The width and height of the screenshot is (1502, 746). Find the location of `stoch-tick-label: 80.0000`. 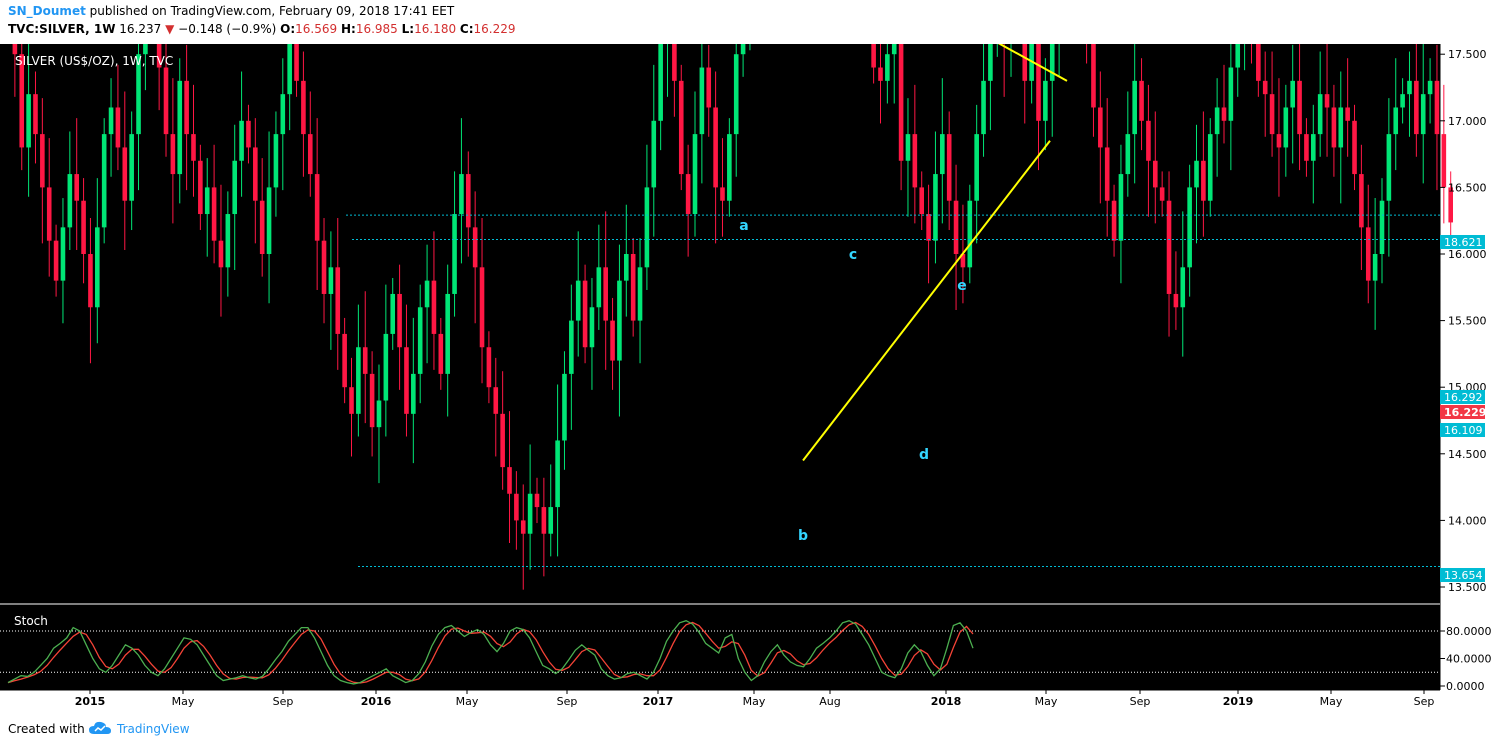

stoch-tick-label: 80.0000 is located at coordinates (1469, 631).